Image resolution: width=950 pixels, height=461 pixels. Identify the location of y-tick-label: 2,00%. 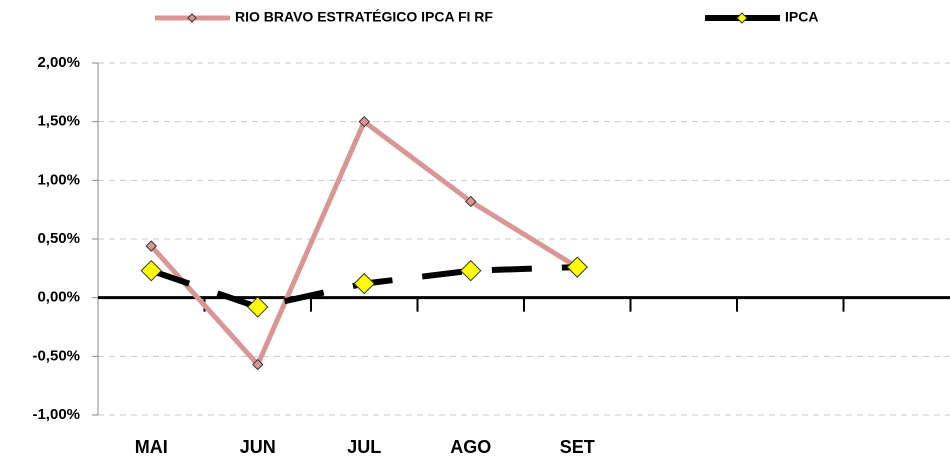
(58, 62).